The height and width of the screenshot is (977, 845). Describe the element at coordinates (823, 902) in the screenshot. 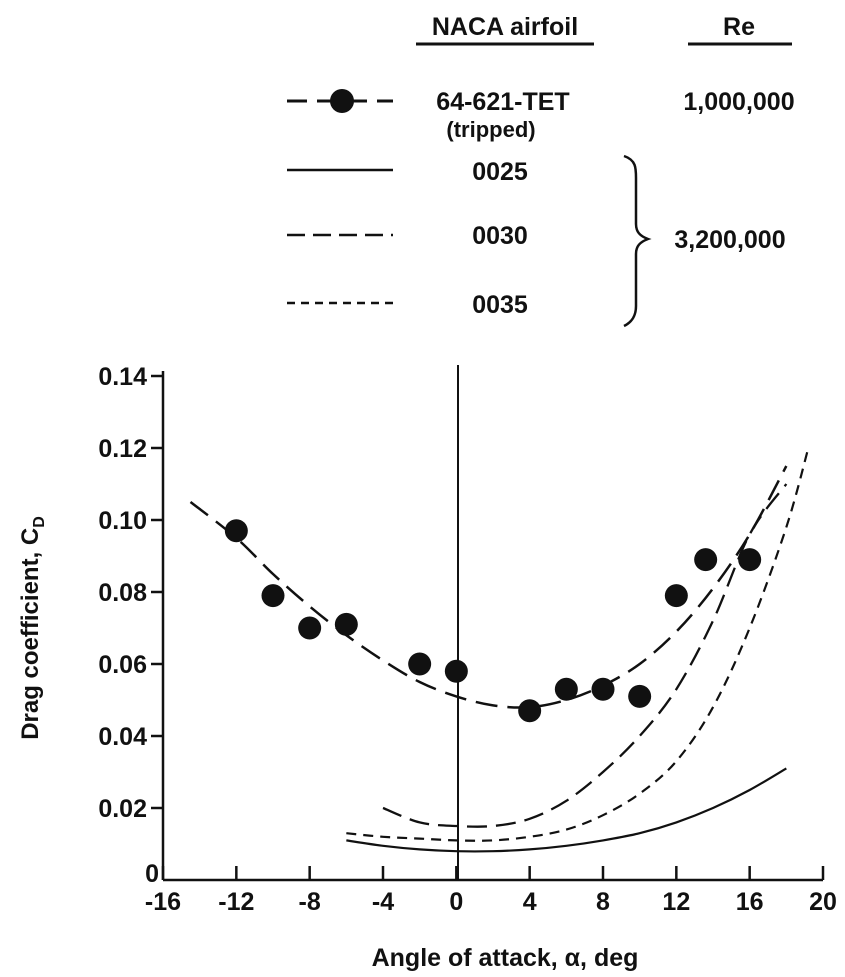

I see `x-tick-label: 20` at that location.